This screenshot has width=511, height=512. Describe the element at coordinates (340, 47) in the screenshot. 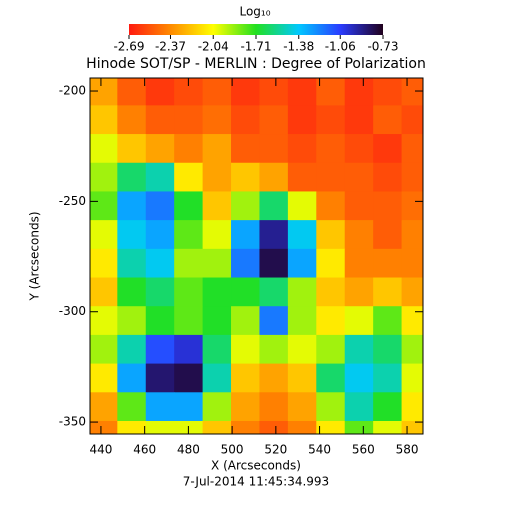

I see `colorbar-tick-label: -1.06` at that location.